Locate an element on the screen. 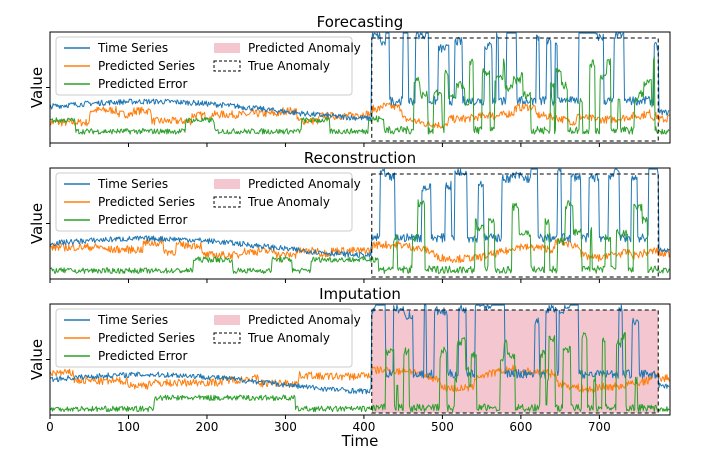 The height and width of the screenshot is (456, 720). panel-title: Imputation is located at coordinates (360, 294).